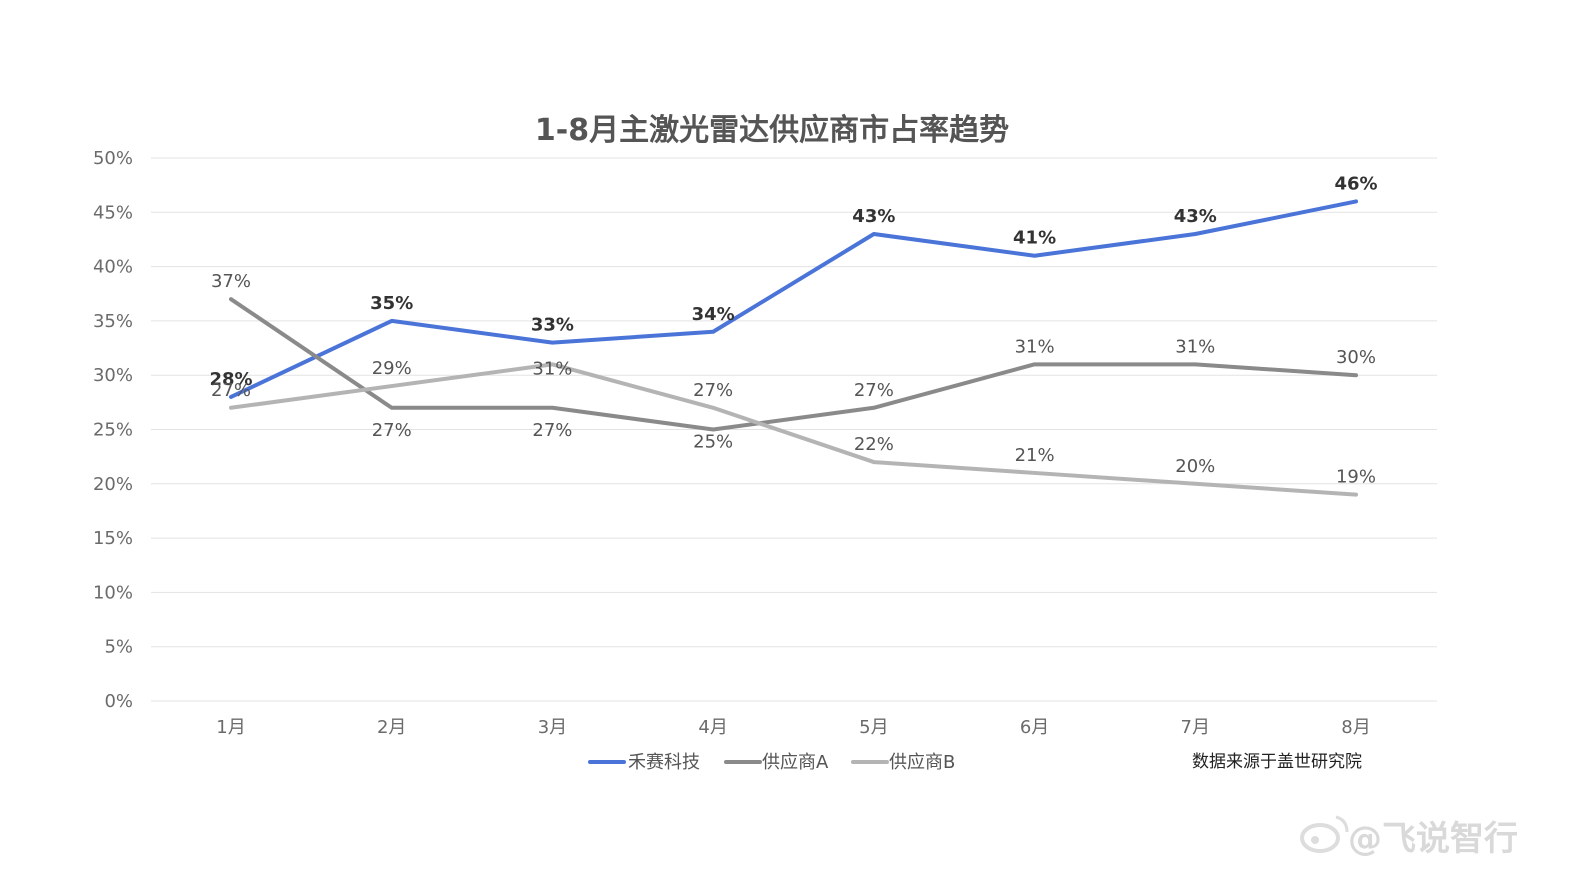 The width and height of the screenshot is (1593, 890). Describe the element at coordinates (795, 762) in the screenshot. I see `legend-label: 供应商A` at that location.